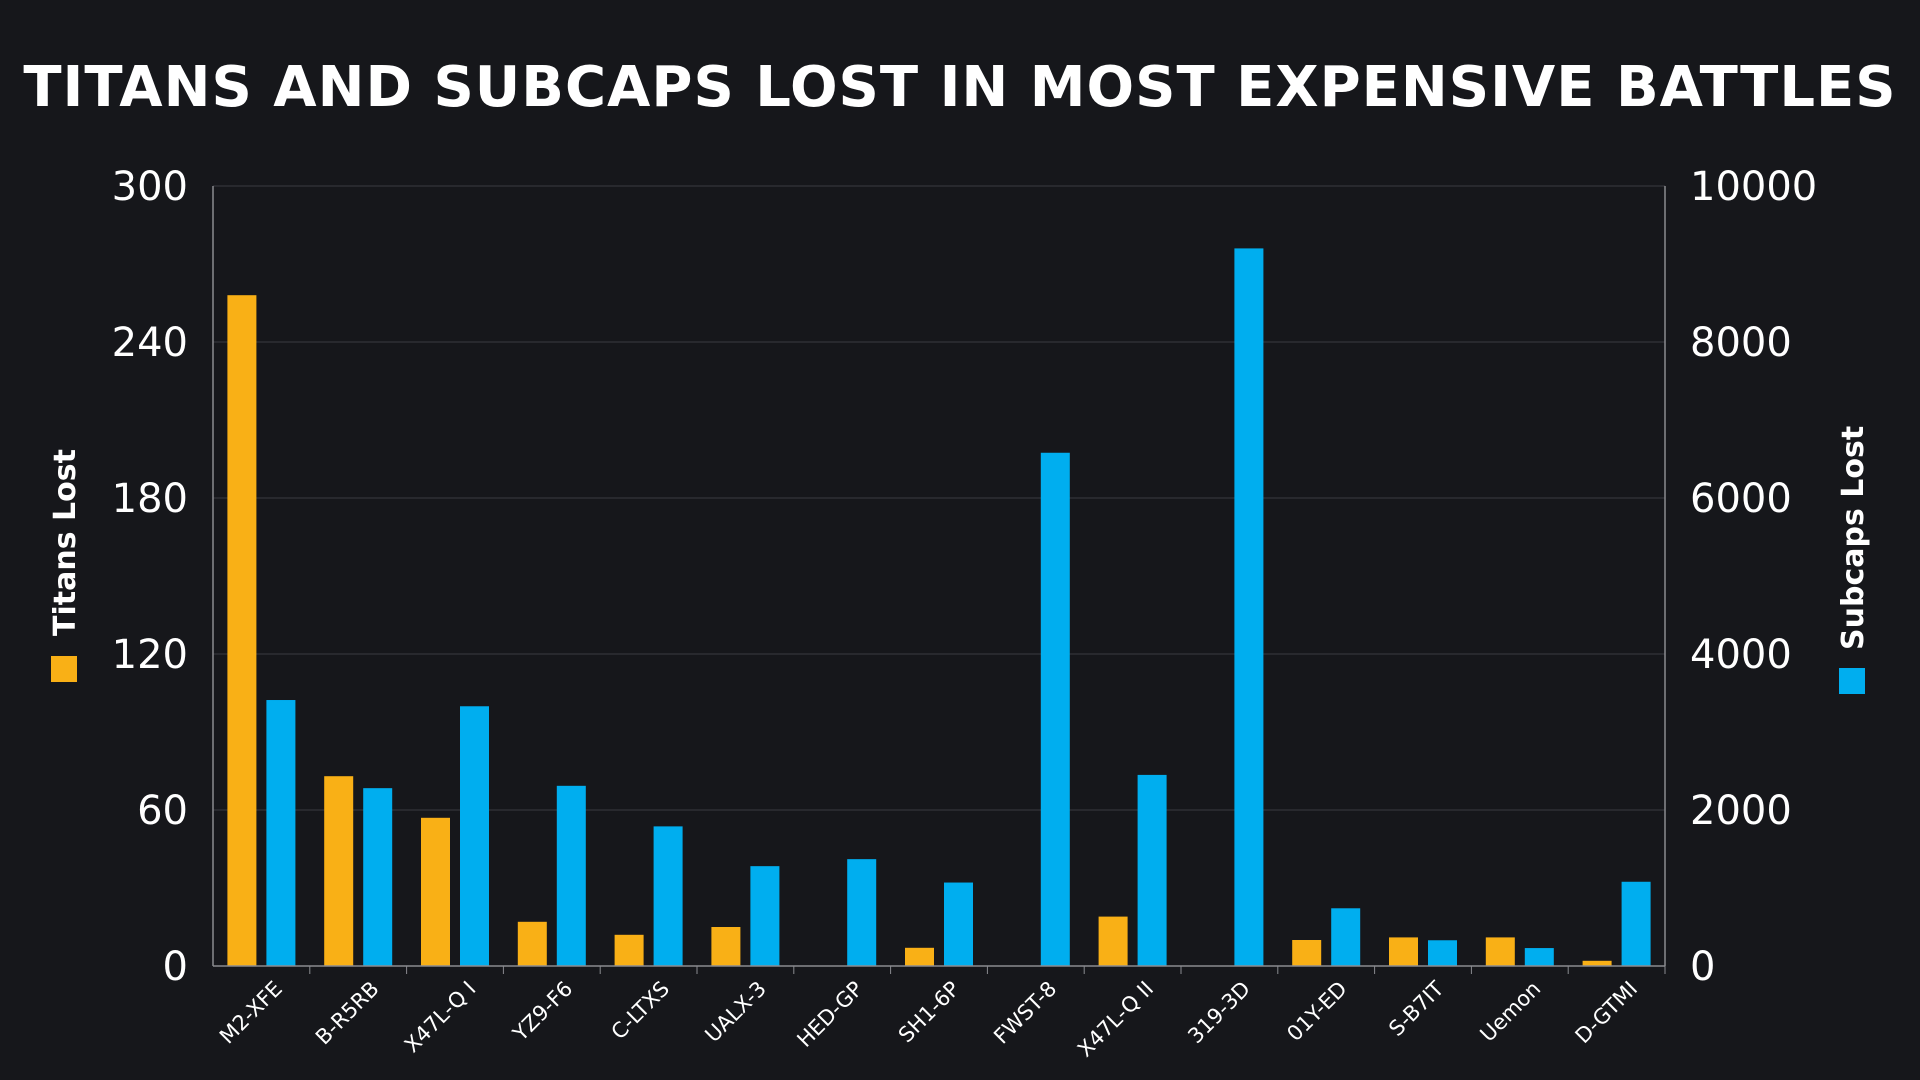 This screenshot has height=1080, width=1920. Describe the element at coordinates (1702, 967) in the screenshot. I see `y-tick-right: 0` at that location.